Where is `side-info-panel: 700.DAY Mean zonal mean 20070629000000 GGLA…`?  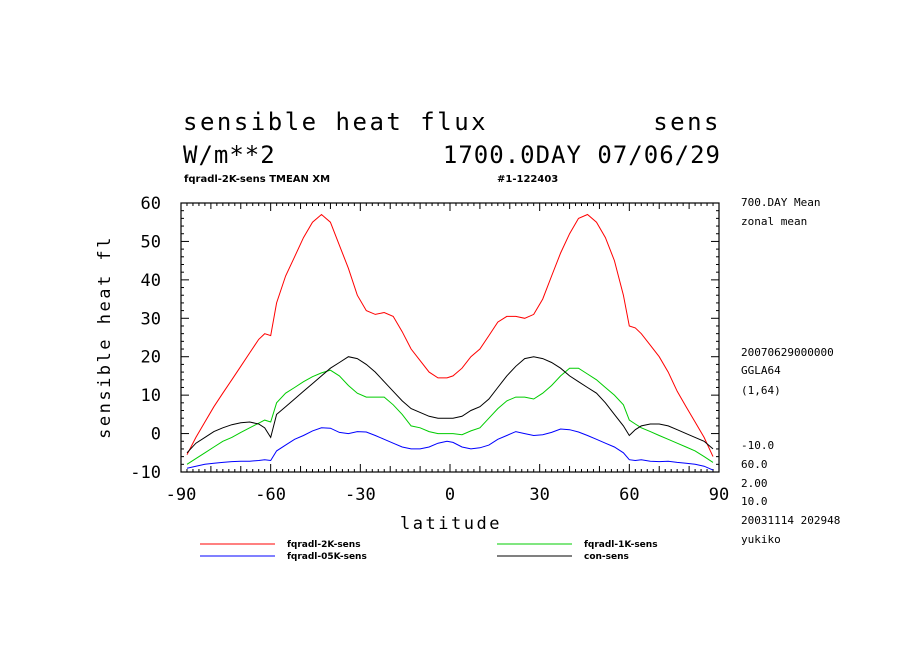 side-info-panel: 700.DAY Mean zonal mean 20070629000000 GGLA… is located at coordinates (790, 371).